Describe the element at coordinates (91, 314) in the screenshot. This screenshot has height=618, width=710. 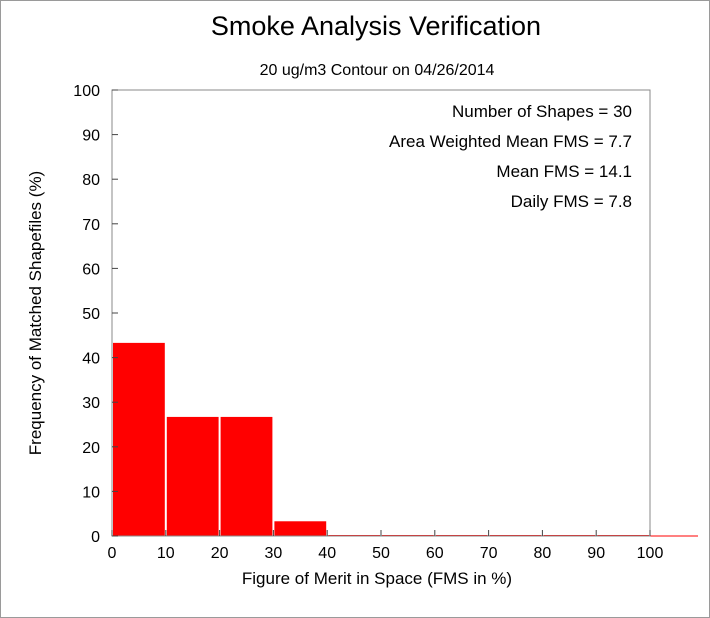
I see `y-tick-label-5: 50` at that location.